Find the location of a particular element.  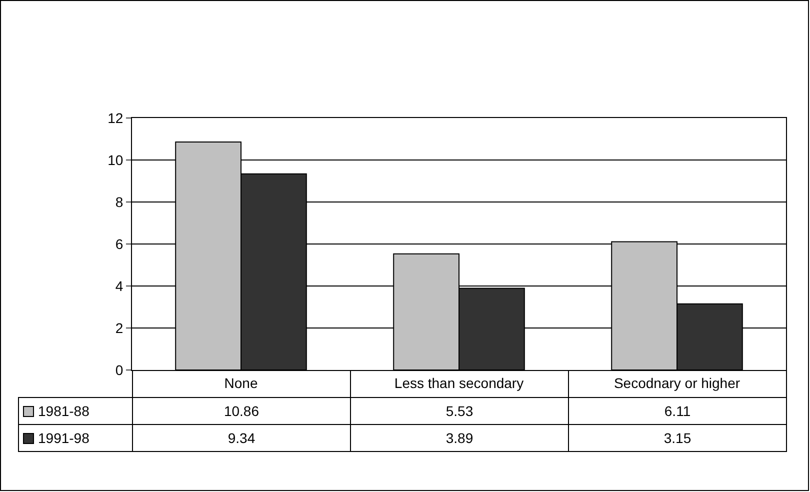

legend-label: 1991-98 is located at coordinates (75, 438).